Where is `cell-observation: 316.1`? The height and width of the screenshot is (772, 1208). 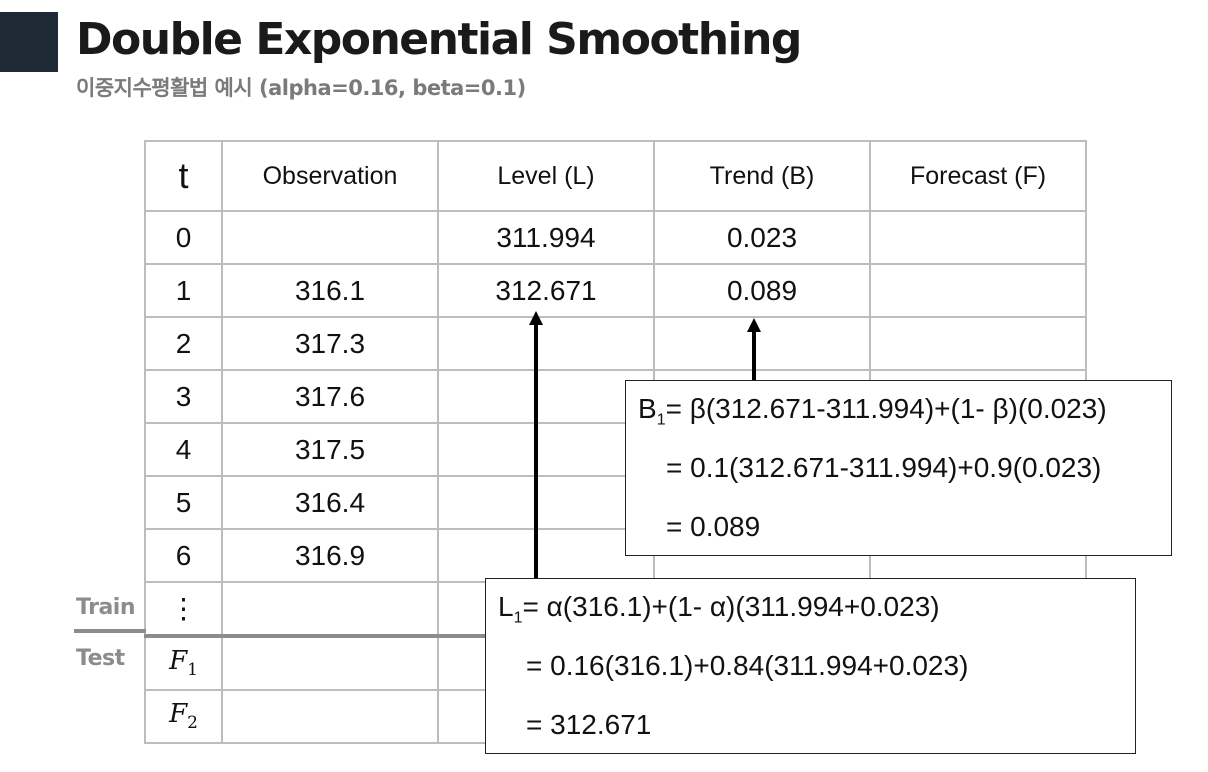
cell-observation: 316.1 is located at coordinates (330, 290).